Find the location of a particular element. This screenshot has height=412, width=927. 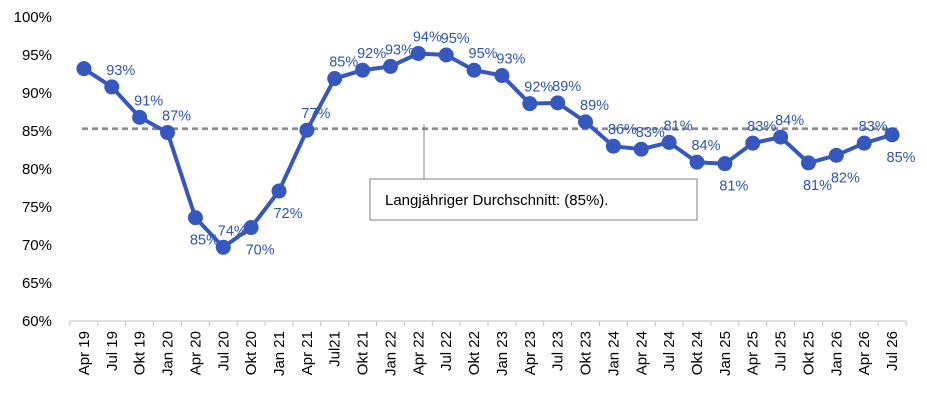

x-tick-label: Okt 25 is located at coordinates (808, 353).